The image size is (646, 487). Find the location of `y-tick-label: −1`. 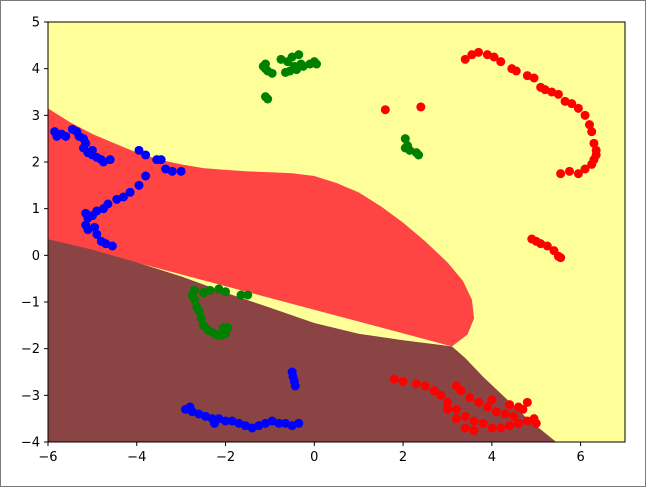

y-tick-label: −1 is located at coordinates (30, 303).